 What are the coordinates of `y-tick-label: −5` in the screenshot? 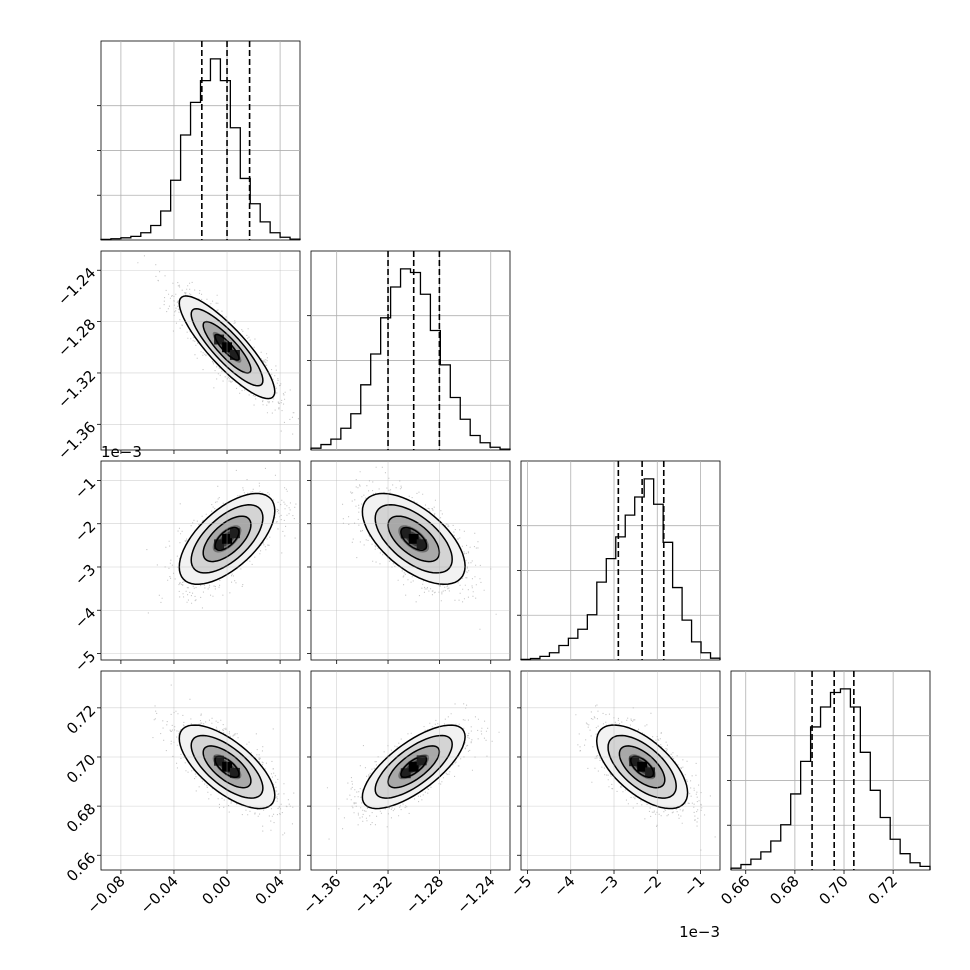 It's located at (85, 661).